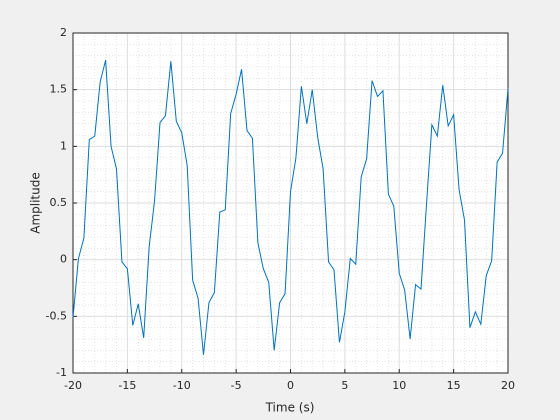 The image size is (560, 420). Describe the element at coordinates (290, 385) in the screenshot. I see `x-tick-label: 0` at that location.